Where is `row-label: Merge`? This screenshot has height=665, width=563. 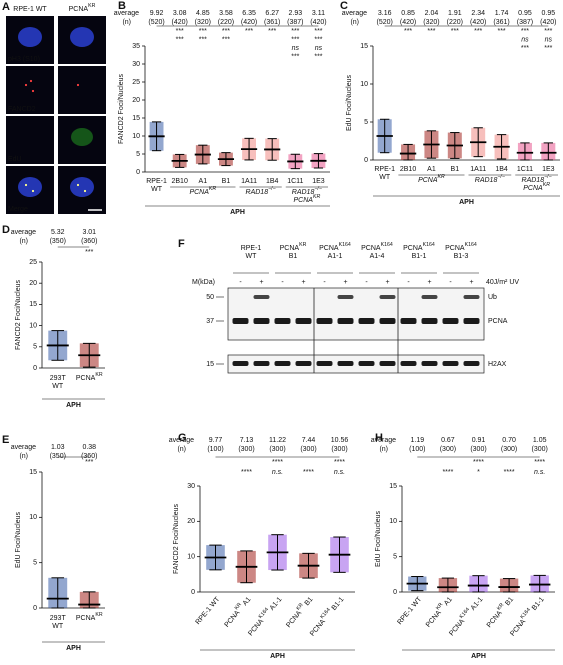
row-label: Merge is located at coordinates (18, 209).